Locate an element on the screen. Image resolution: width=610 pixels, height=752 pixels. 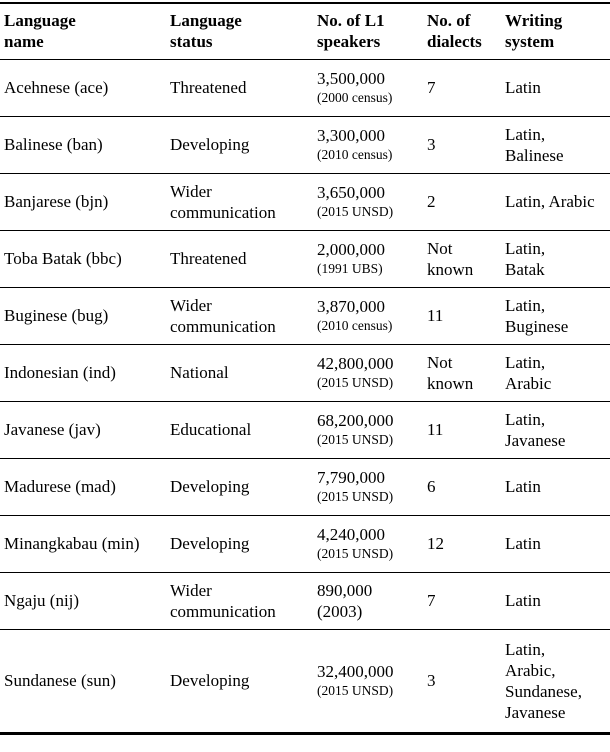
language-name-cell: Acehnese (ace) is located at coordinates (83, 87).